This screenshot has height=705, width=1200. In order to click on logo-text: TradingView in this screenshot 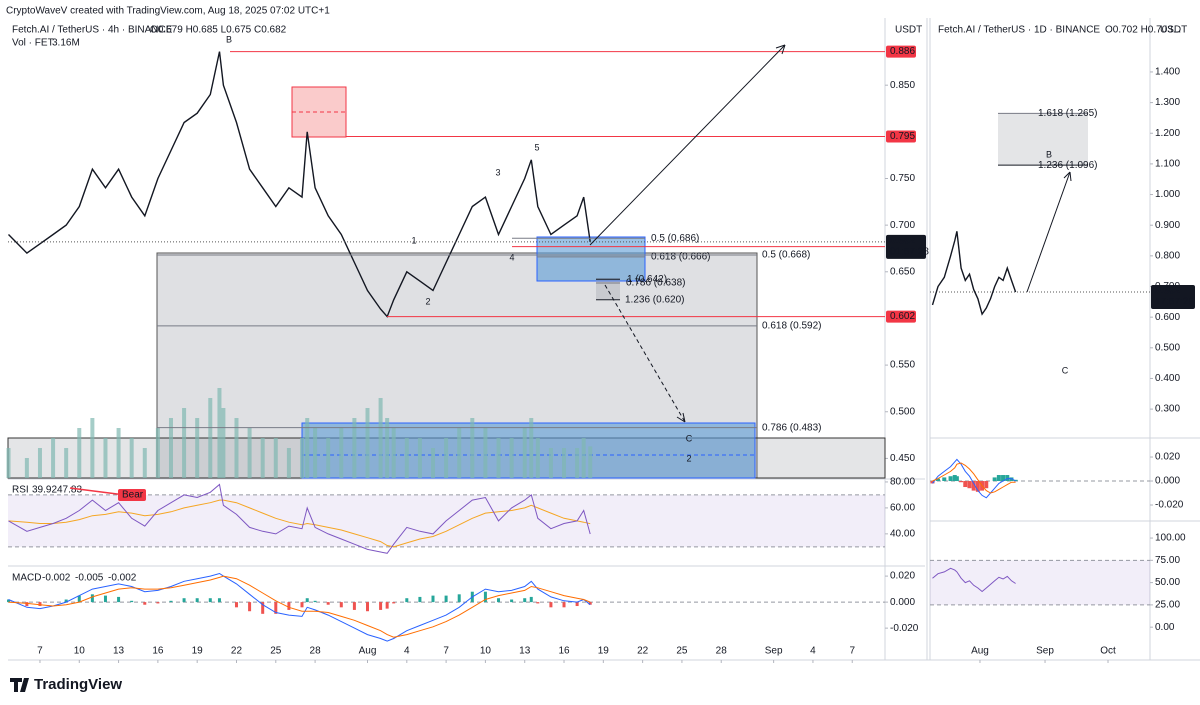, I will do `click(78, 684)`.